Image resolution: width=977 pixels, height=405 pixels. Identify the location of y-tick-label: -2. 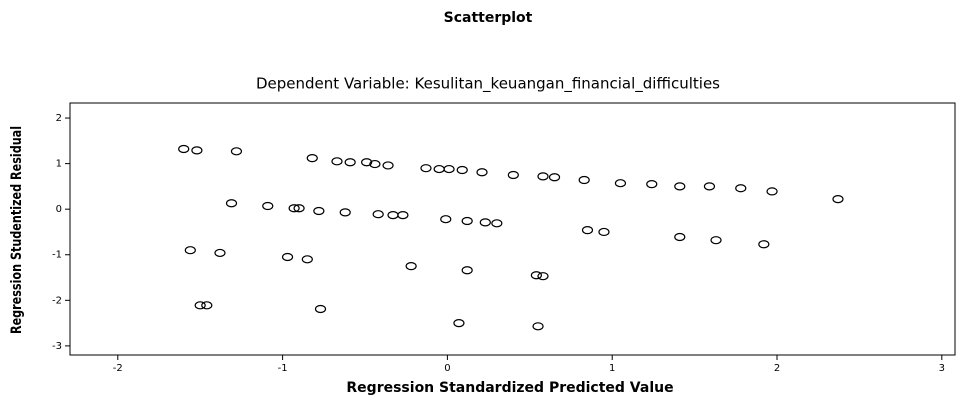
(57, 300).